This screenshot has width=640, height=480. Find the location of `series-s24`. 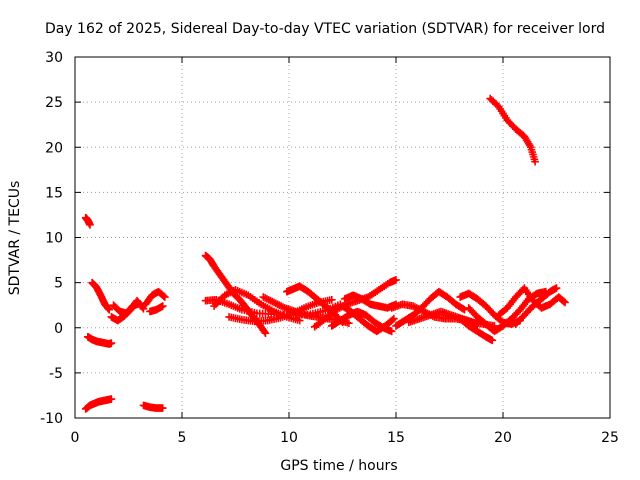

series-s24 is located at coordinates (507, 311).